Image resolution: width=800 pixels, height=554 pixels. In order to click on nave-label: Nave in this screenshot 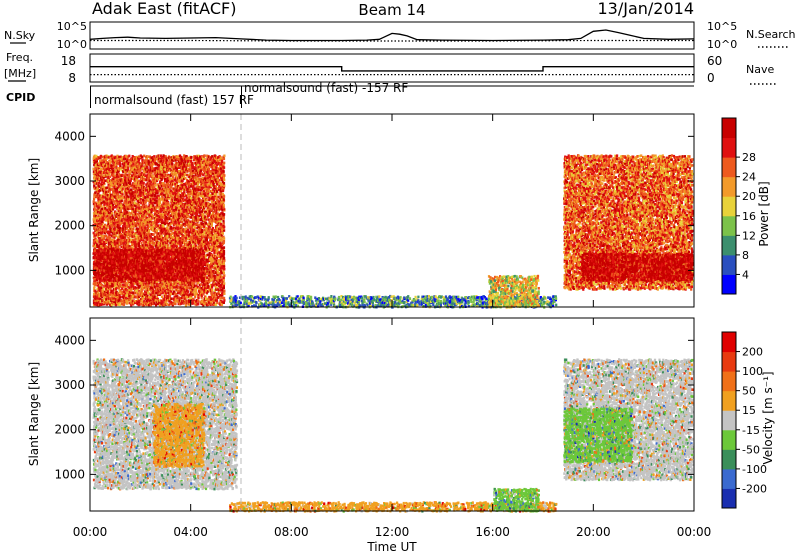, I will do `click(760, 69)`.